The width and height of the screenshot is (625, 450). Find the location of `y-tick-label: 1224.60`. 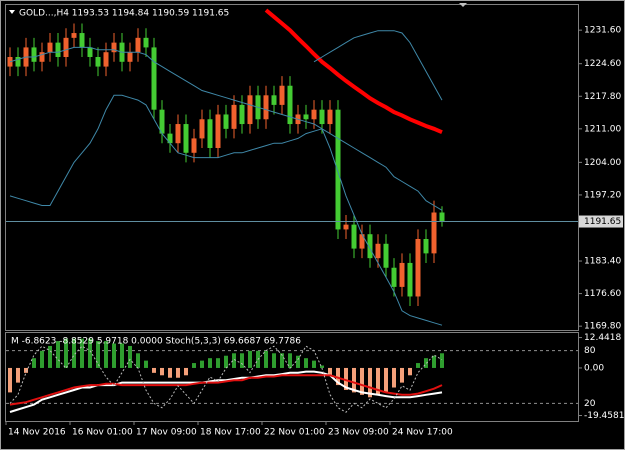

y-tick-label: 1224.60 is located at coordinates (602, 64).